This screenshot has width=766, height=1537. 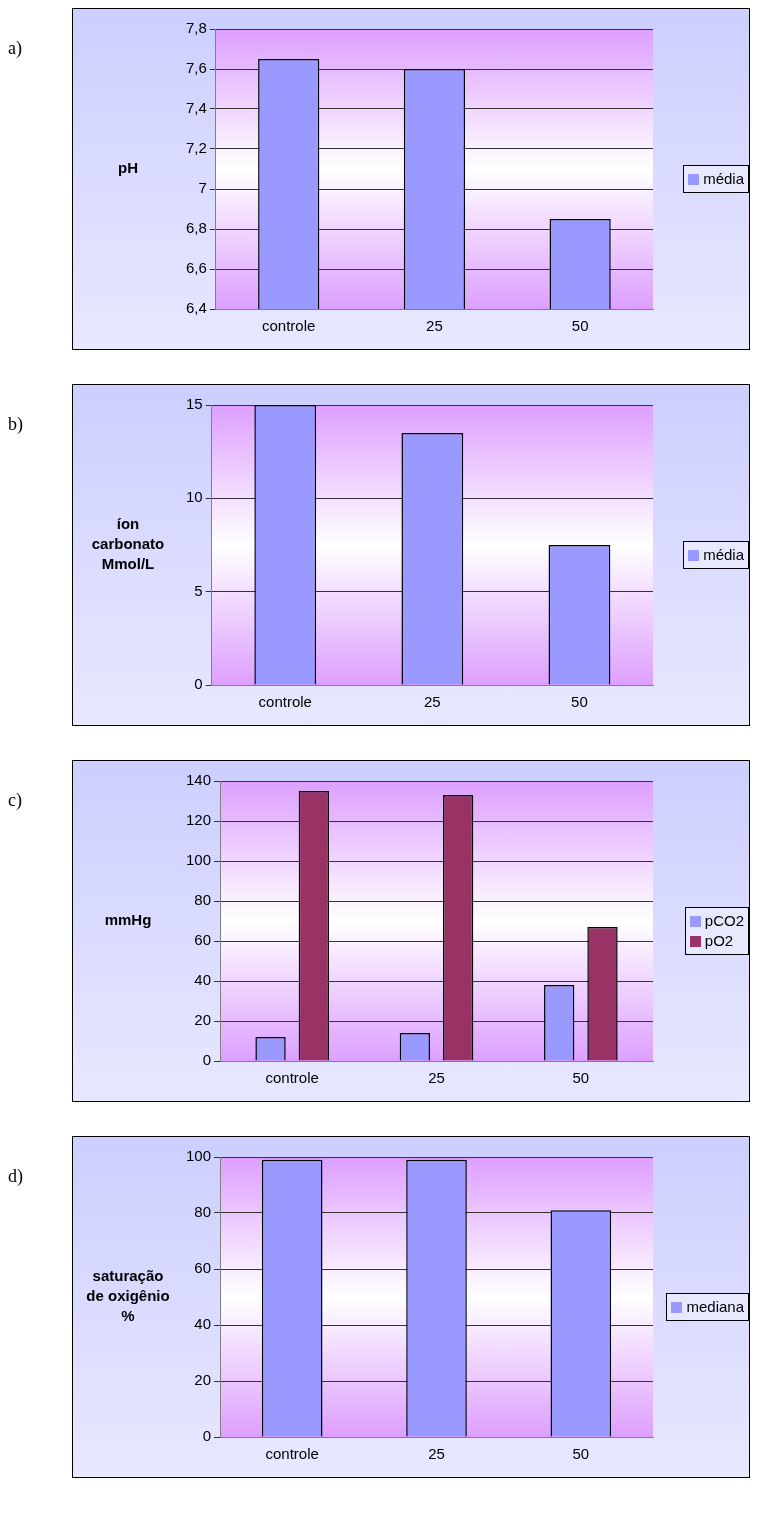 I want to click on y-axis-title: saturação de oxigênio %, so click(x=128, y=1296).